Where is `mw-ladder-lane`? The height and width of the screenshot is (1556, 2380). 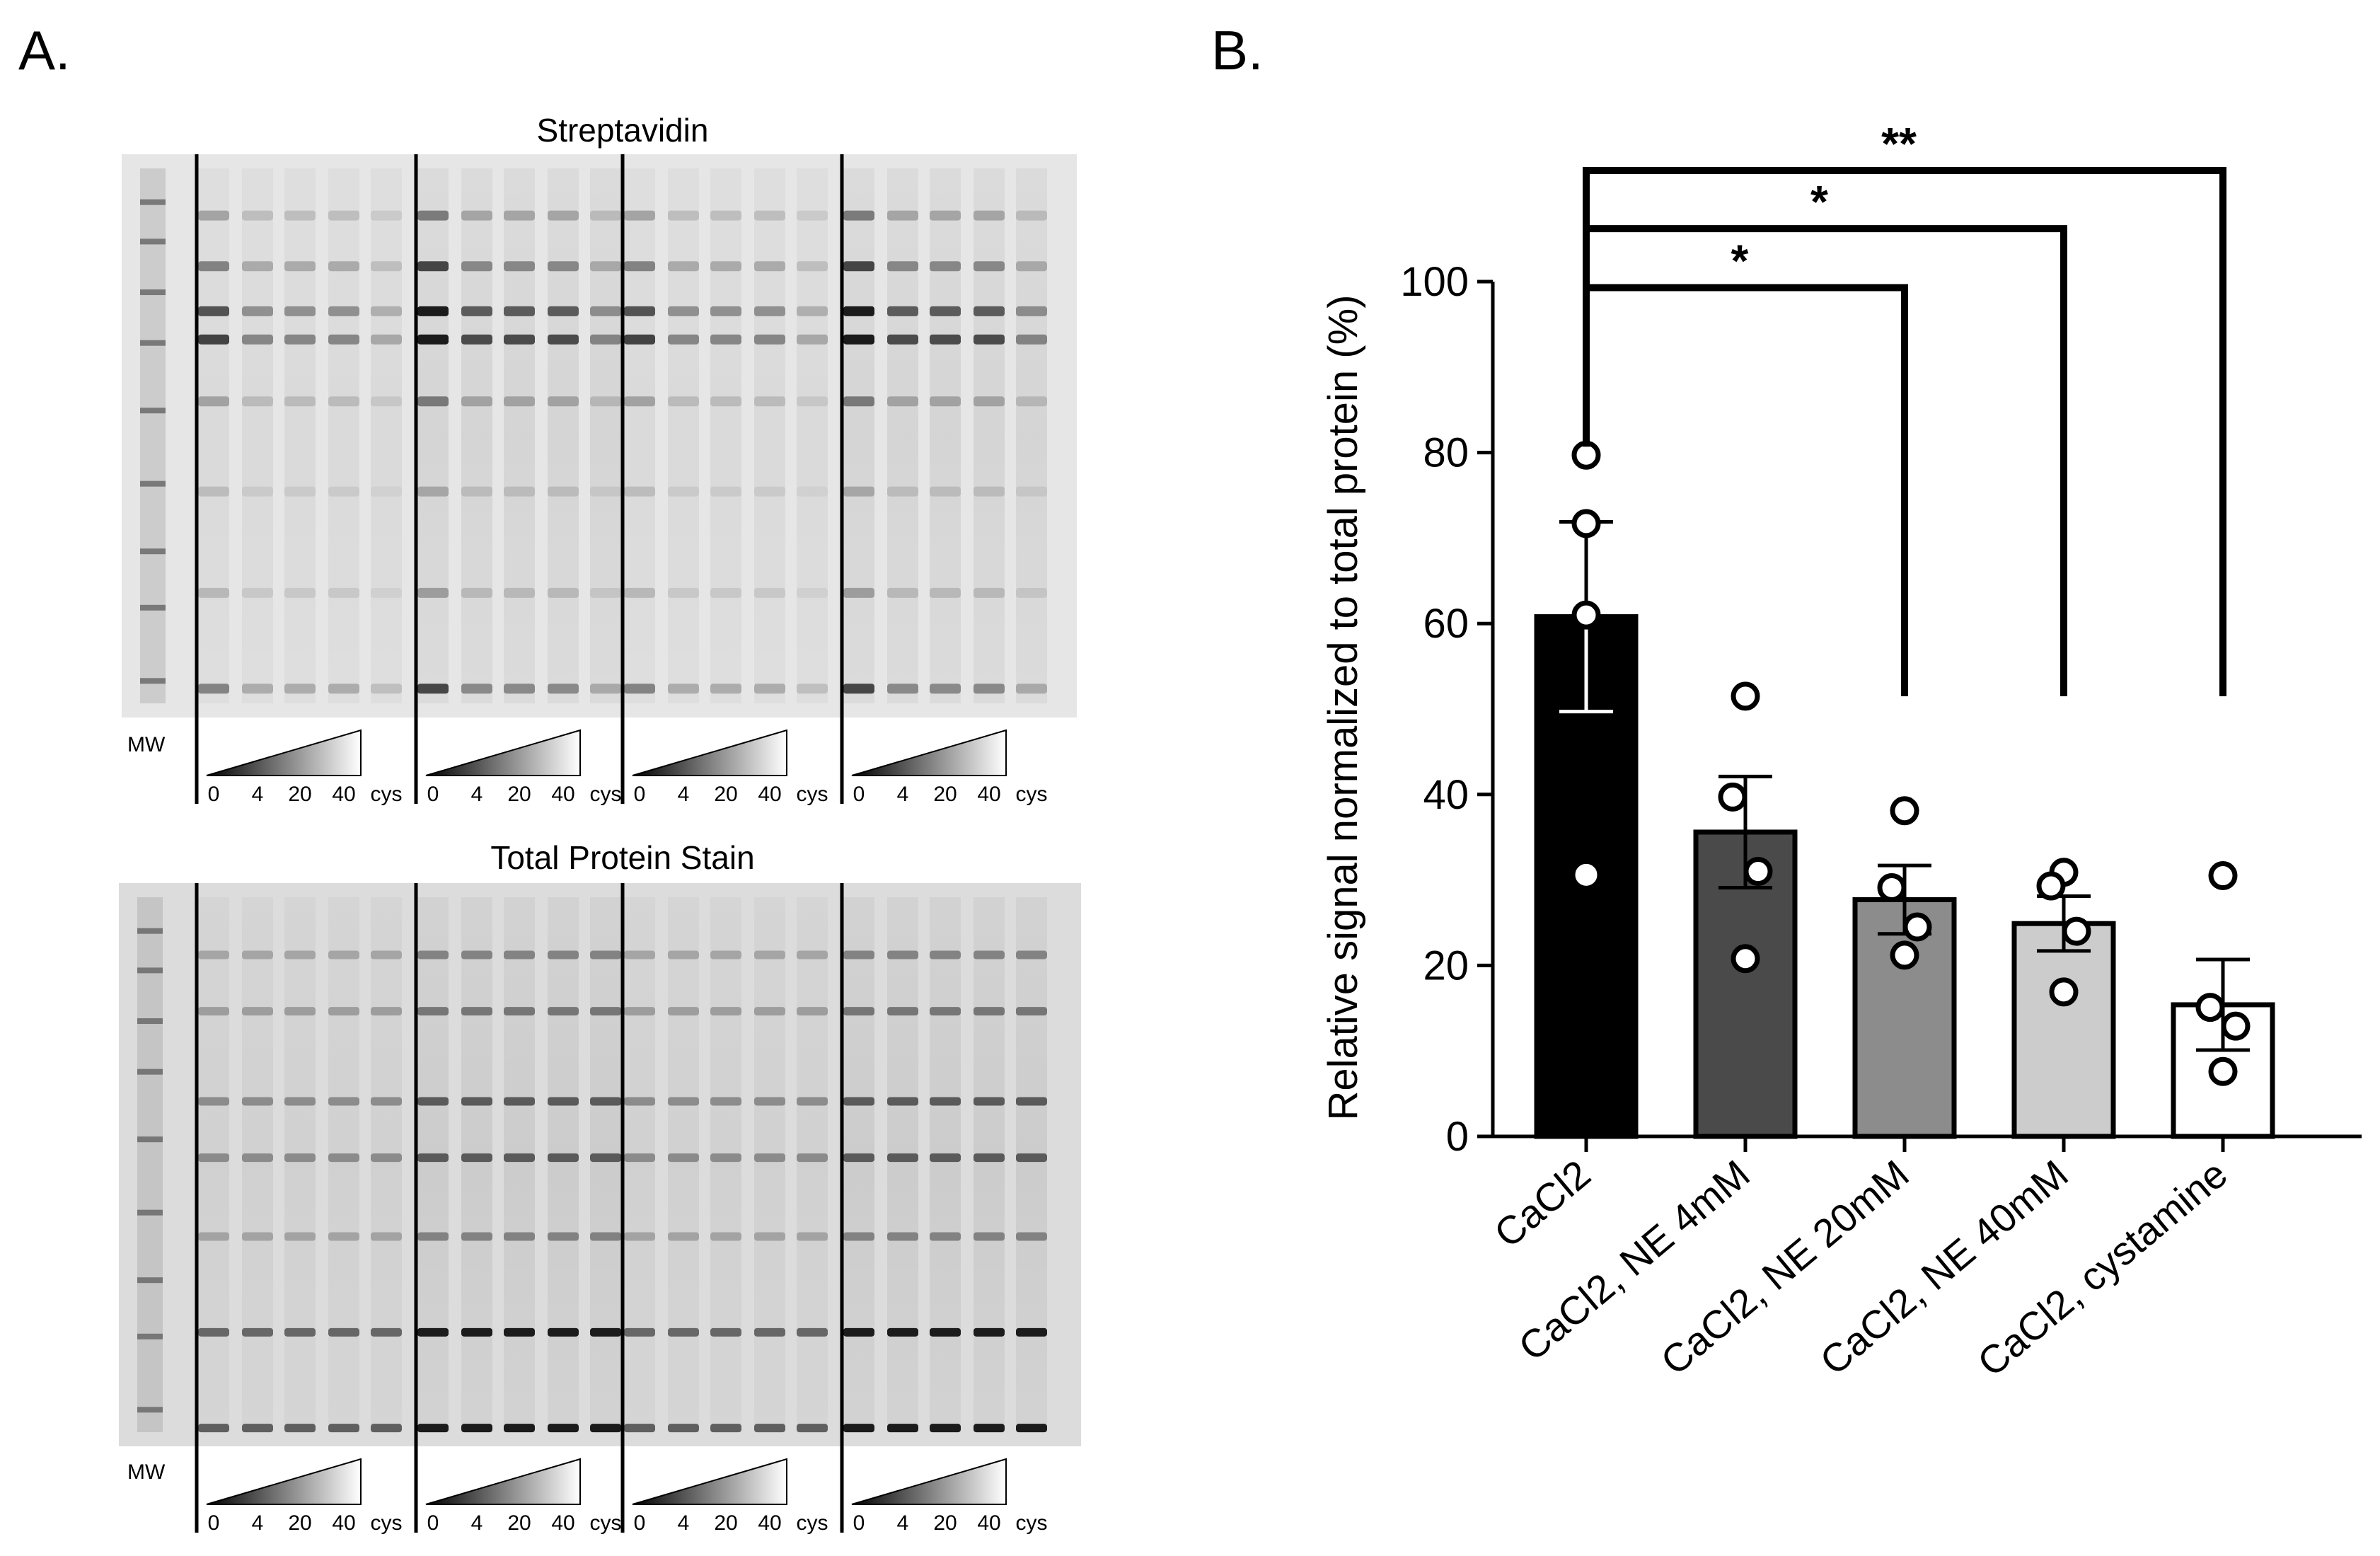
mw-ladder-lane is located at coordinates (150, 1164).